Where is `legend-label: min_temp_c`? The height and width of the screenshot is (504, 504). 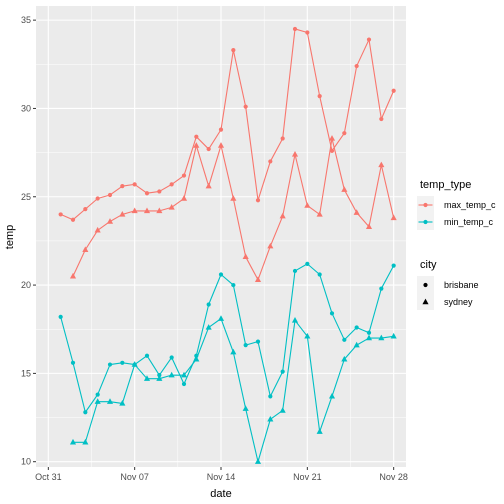
legend-label: min_temp_c is located at coordinates (469, 222).